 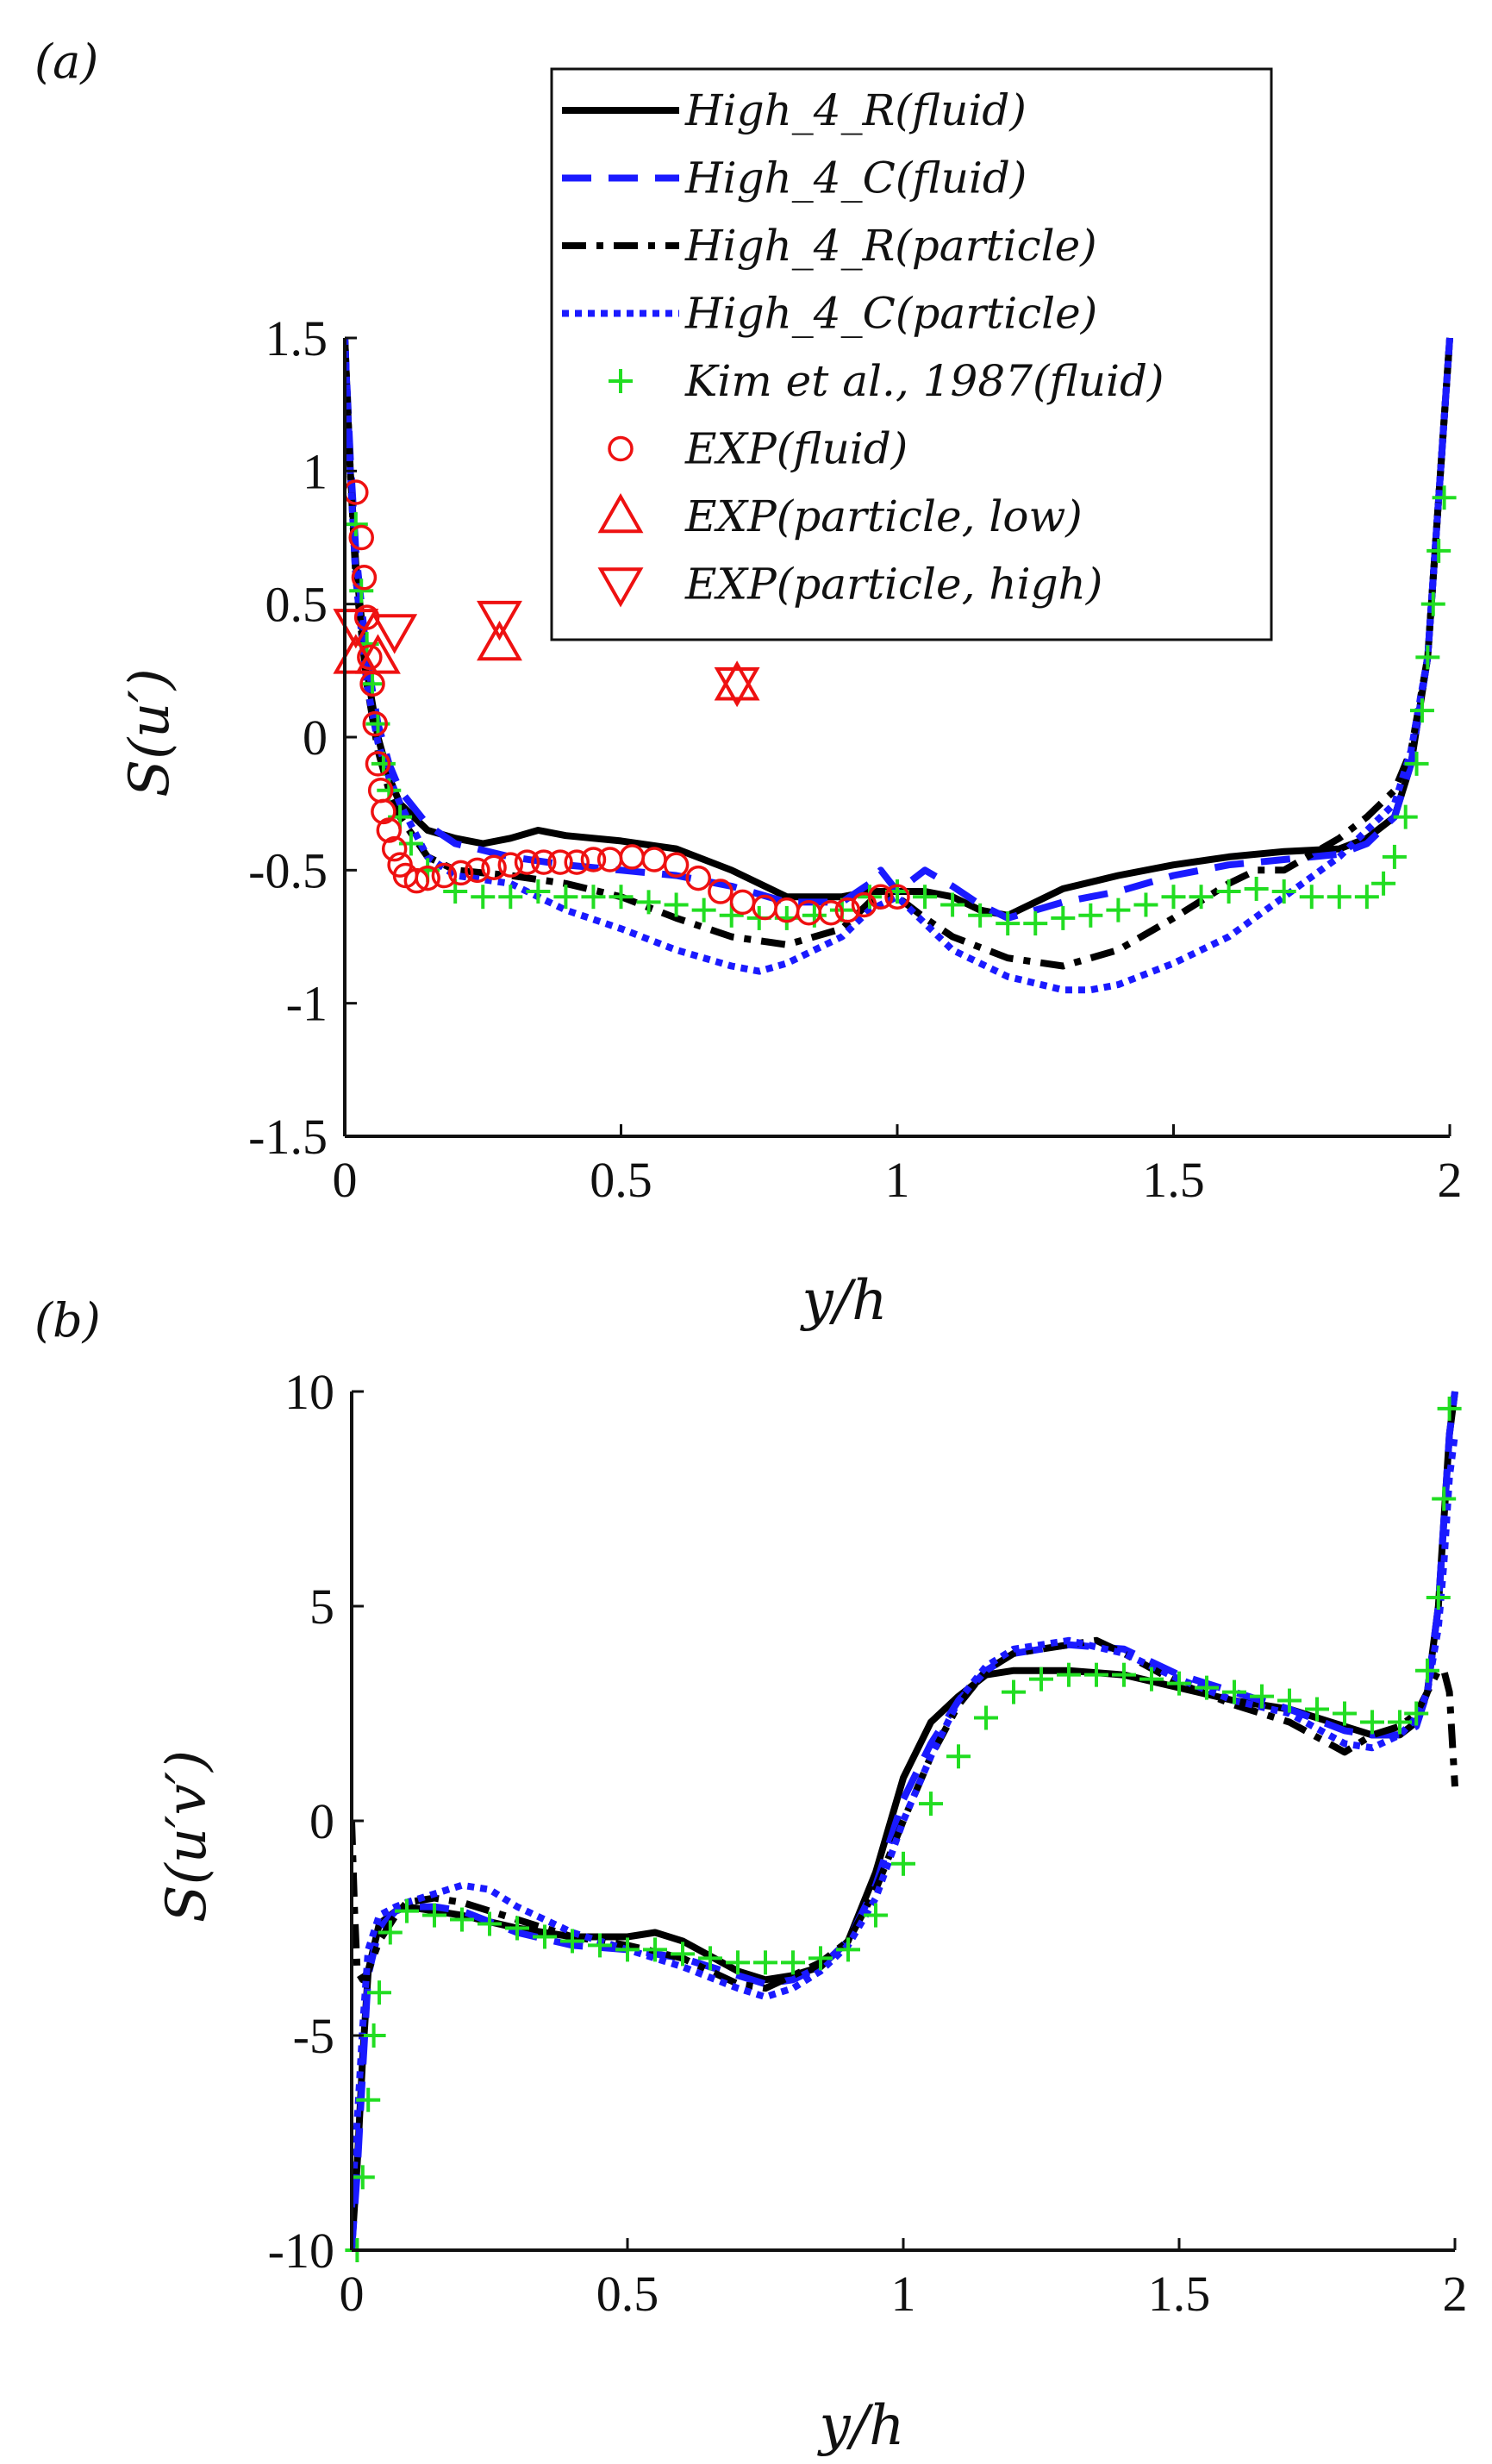 I want to click on panel-a-exp-fluid-markers, so click(x=626, y=702).